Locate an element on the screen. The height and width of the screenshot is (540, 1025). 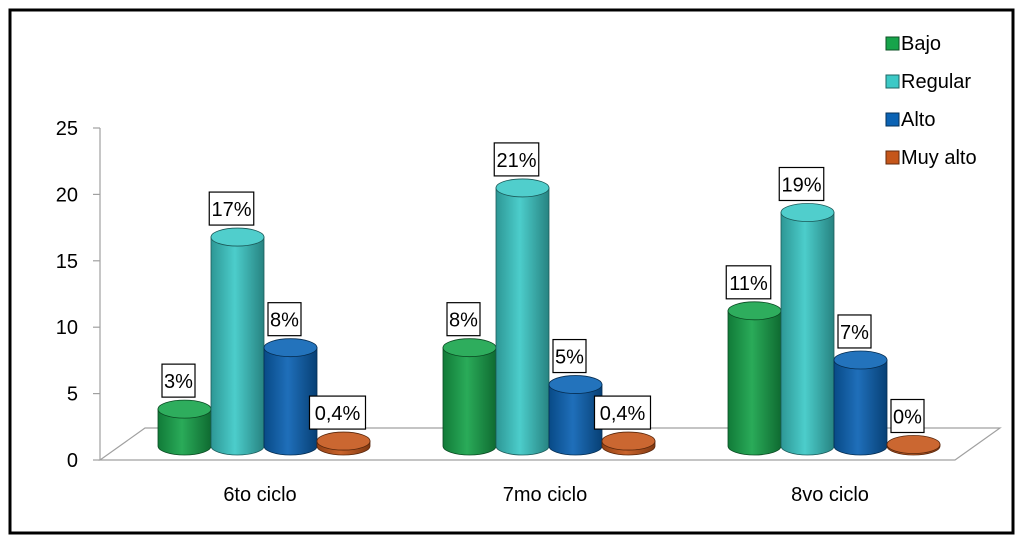
category-label: 7mo ciclo is located at coordinates (545, 495).